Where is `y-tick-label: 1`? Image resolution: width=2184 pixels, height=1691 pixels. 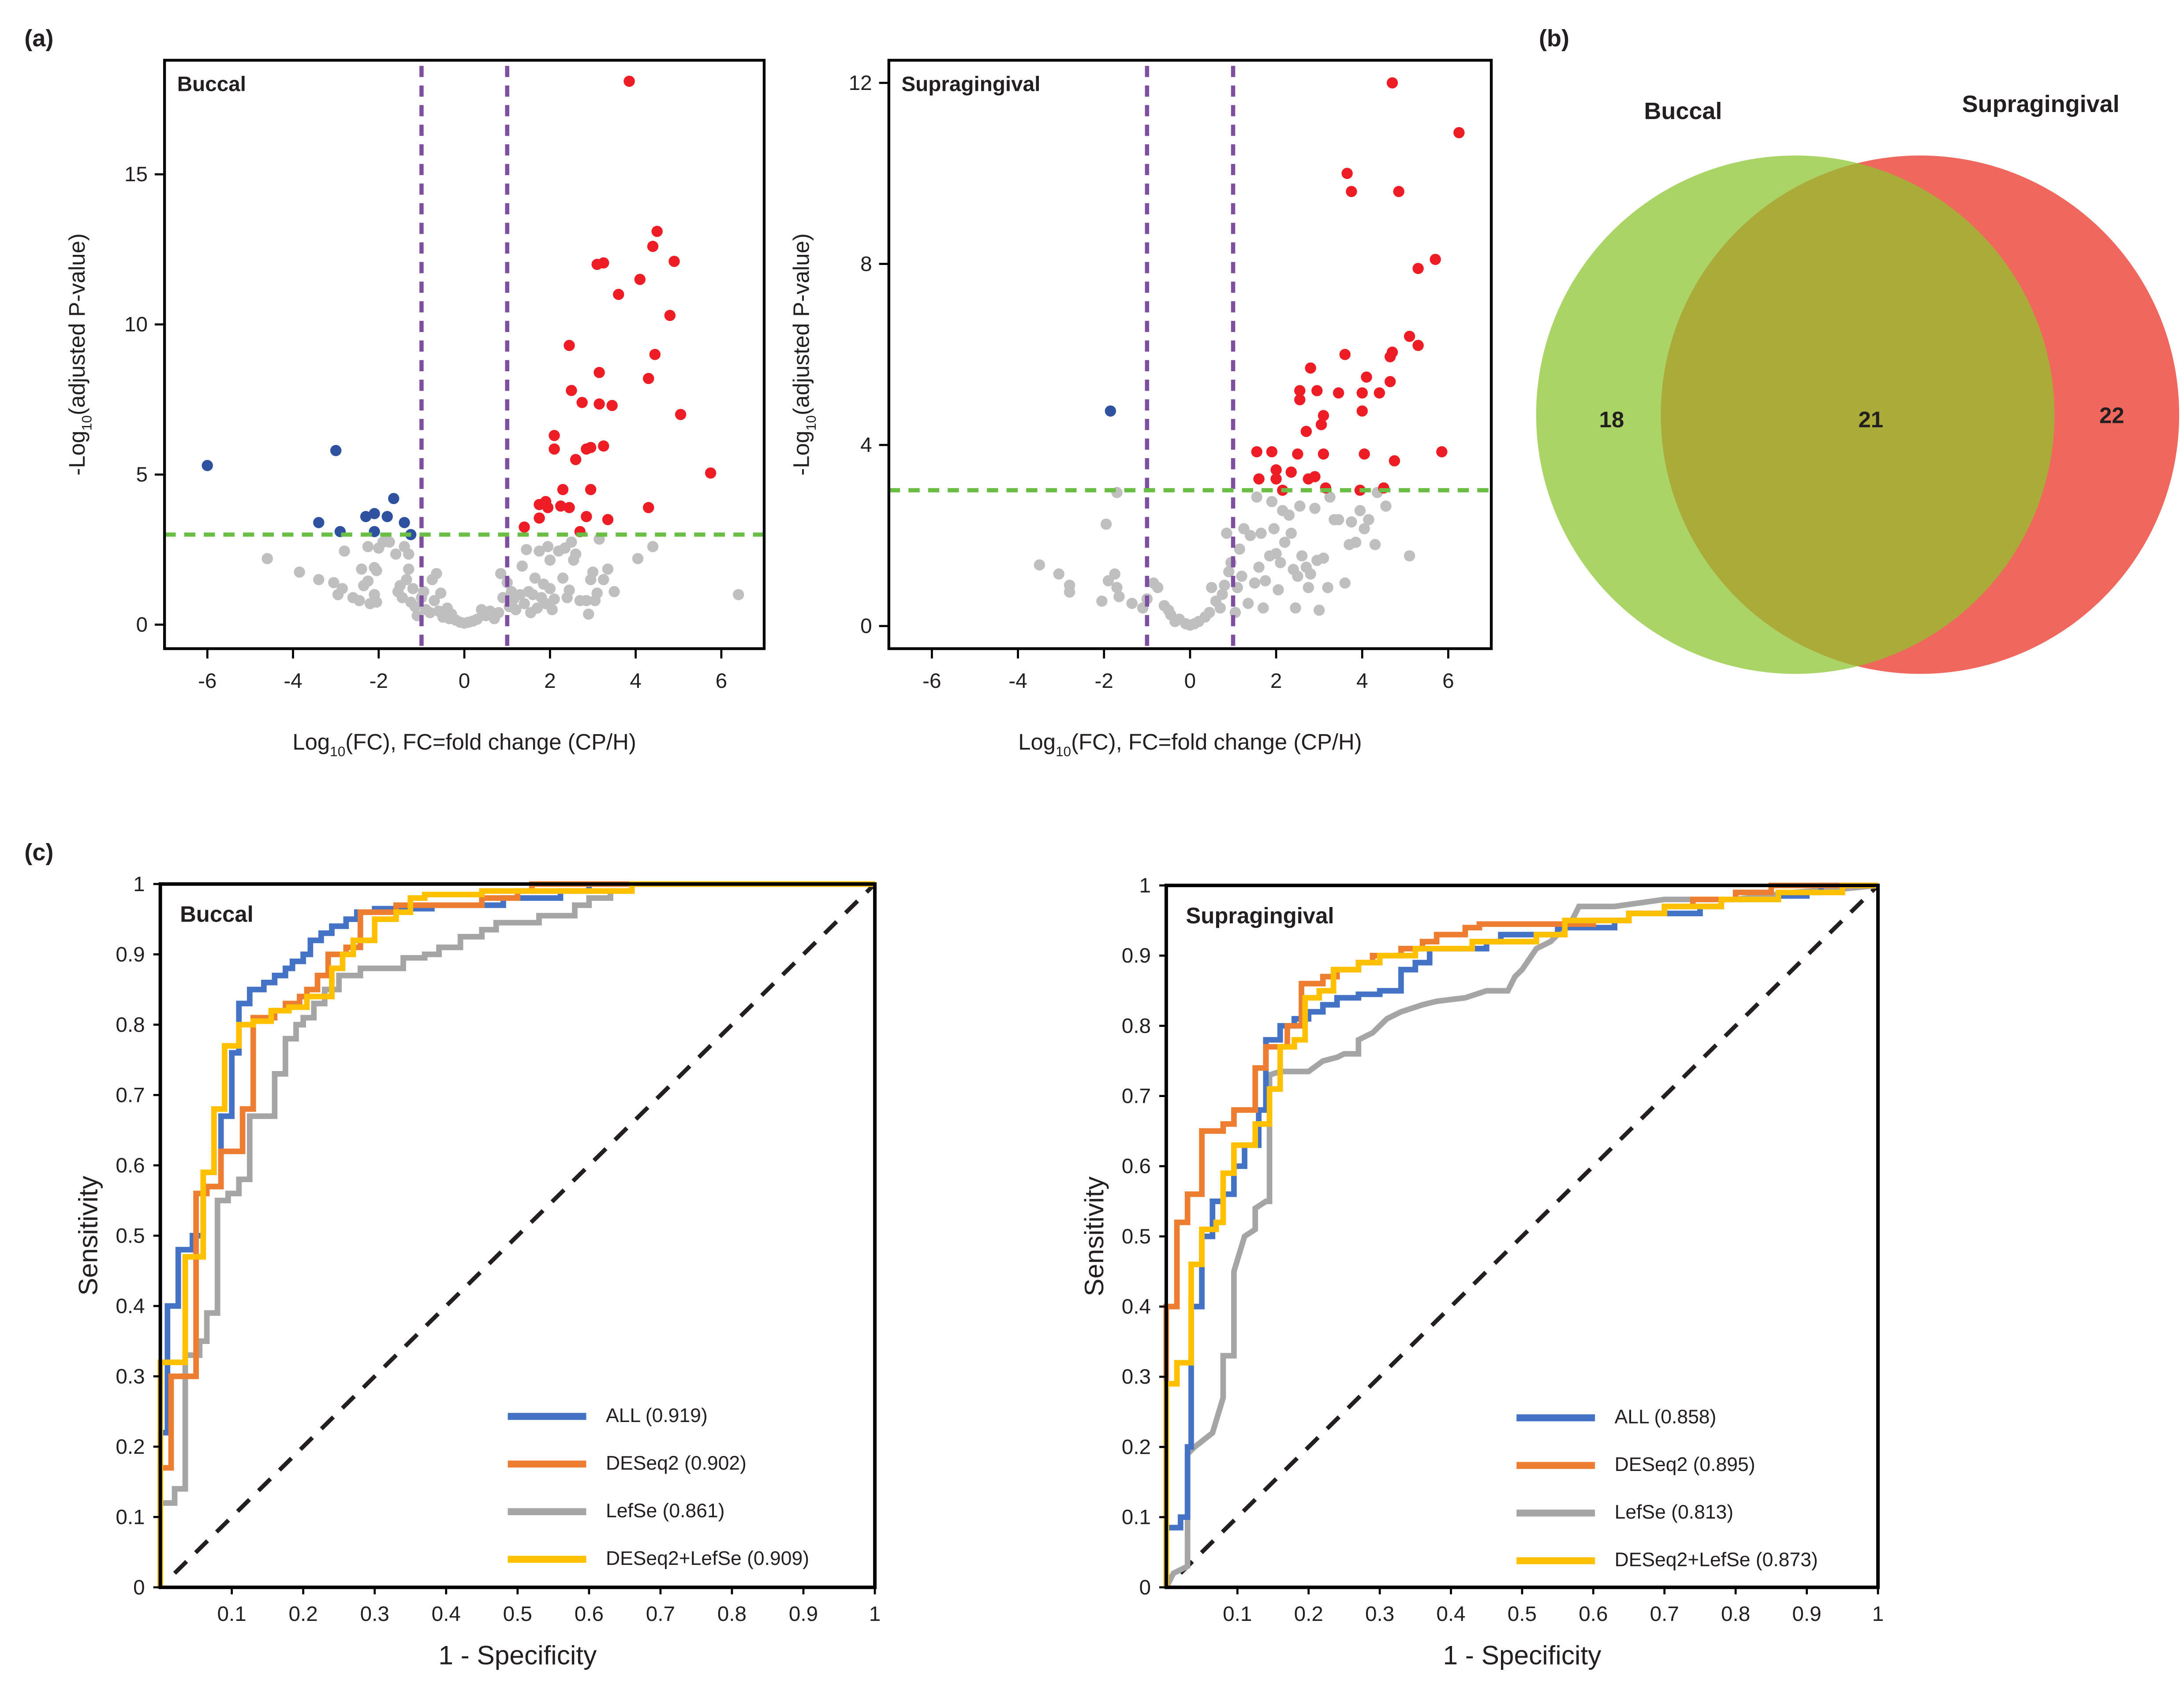
y-tick-label: 1 is located at coordinates (139, 884).